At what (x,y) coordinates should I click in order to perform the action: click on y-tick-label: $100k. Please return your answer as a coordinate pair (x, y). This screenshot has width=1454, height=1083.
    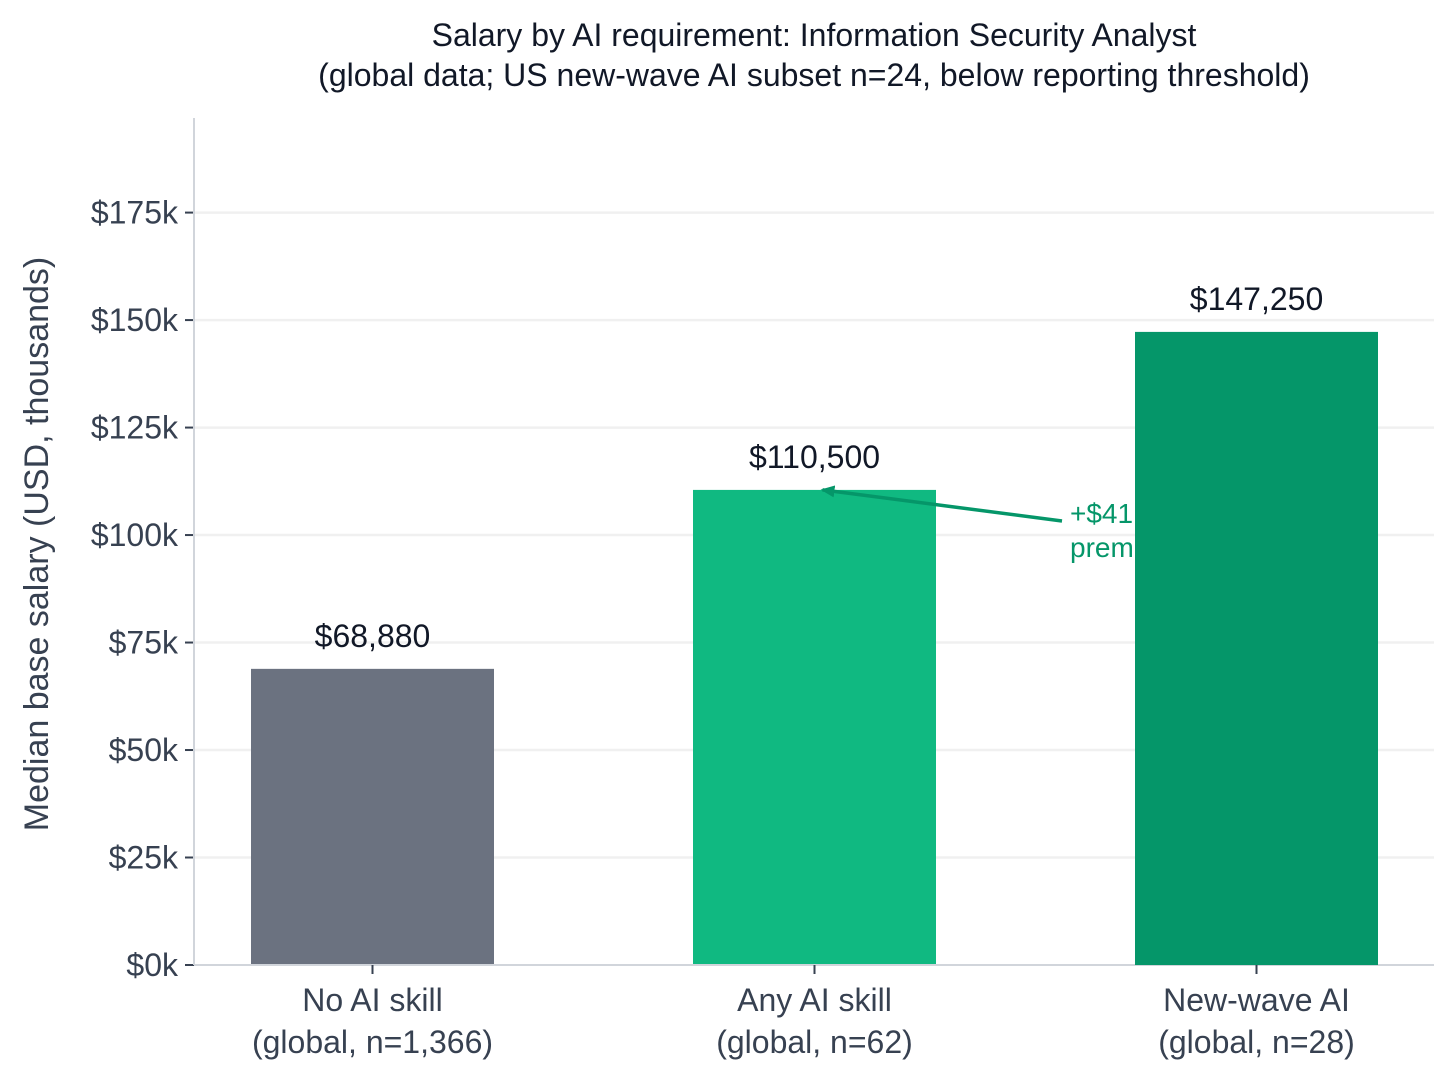
    Looking at the image, I should click on (135, 535).